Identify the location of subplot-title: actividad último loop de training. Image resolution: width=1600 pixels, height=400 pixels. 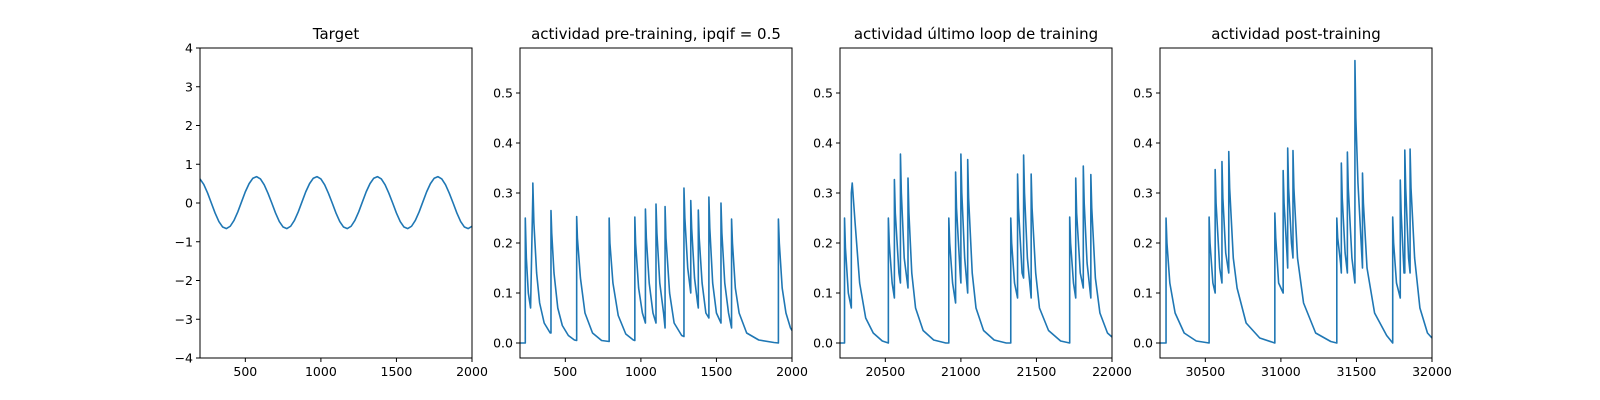
(976, 34).